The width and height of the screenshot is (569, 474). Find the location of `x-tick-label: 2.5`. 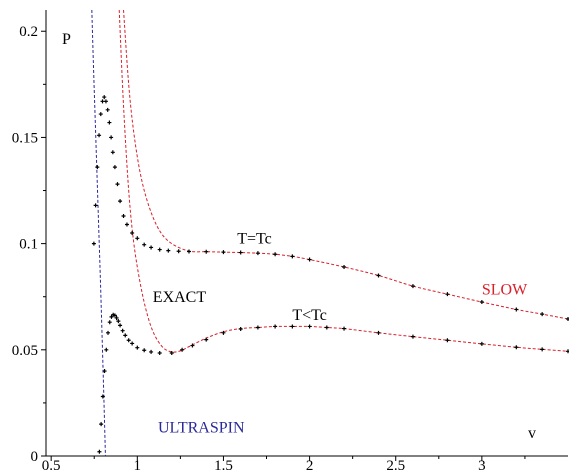

x-tick-label: 2.5 is located at coordinates (395, 466).